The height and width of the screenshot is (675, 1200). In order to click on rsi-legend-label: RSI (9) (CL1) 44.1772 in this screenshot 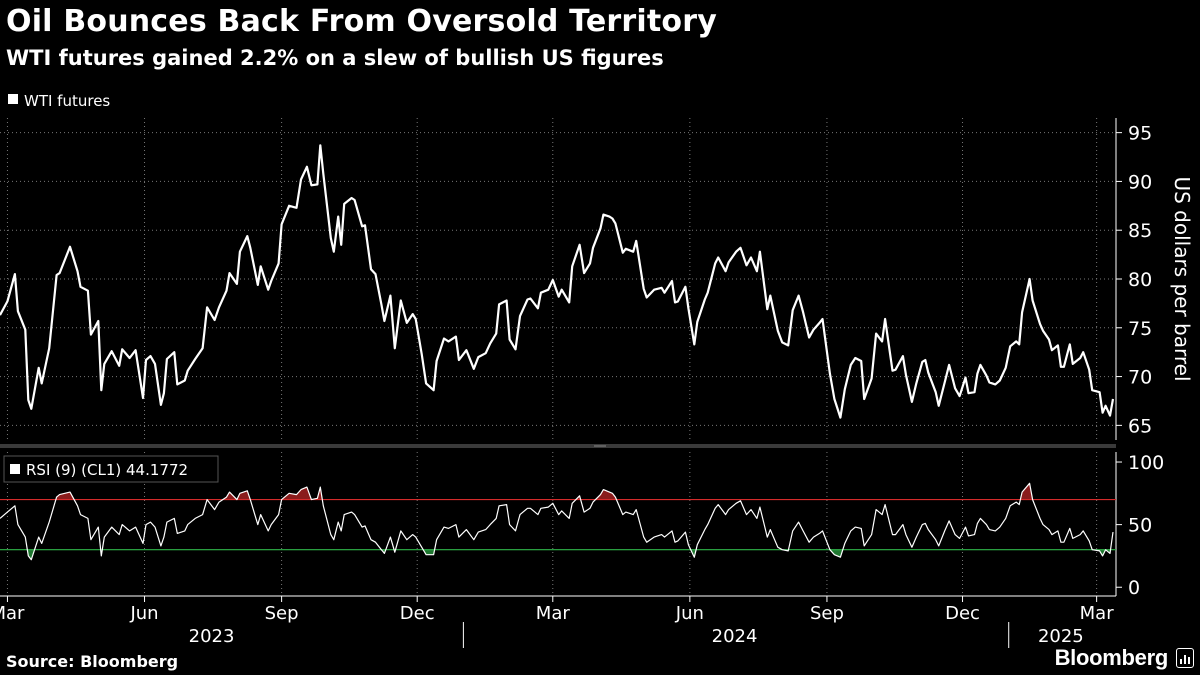, I will do `click(107, 470)`.